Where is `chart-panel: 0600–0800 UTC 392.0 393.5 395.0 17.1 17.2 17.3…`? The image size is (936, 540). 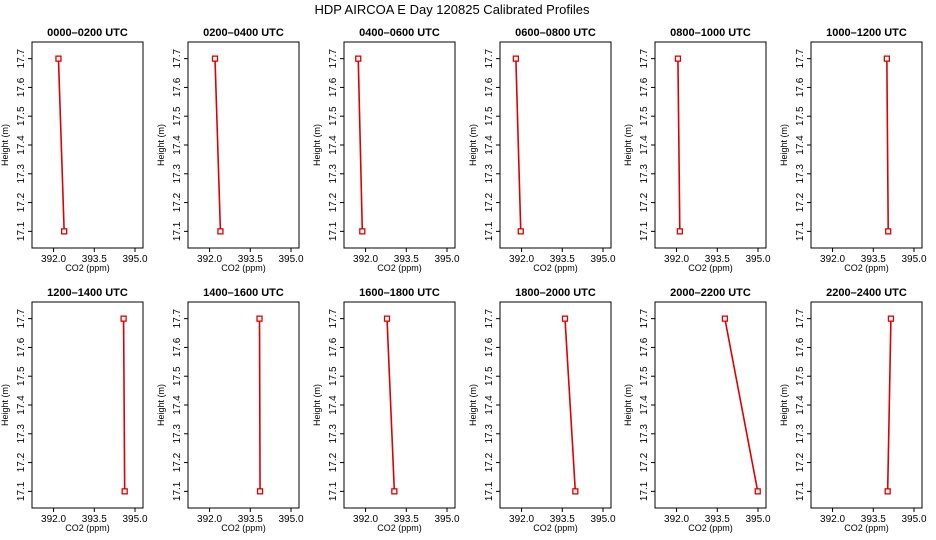
chart-panel: 0600–0800 UTC 392.0 393.5 395.0 17.1 17.2 17.3… is located at coordinates (542, 150).